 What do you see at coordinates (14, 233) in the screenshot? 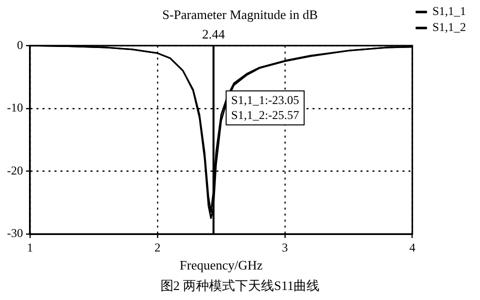
I see `y-tick-label: -30` at bounding box center [14, 233].